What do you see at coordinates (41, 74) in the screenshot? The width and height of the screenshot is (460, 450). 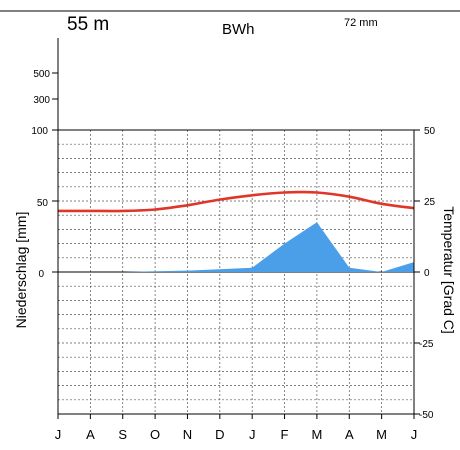 I see `left-tick-500: 500` at bounding box center [41, 74].